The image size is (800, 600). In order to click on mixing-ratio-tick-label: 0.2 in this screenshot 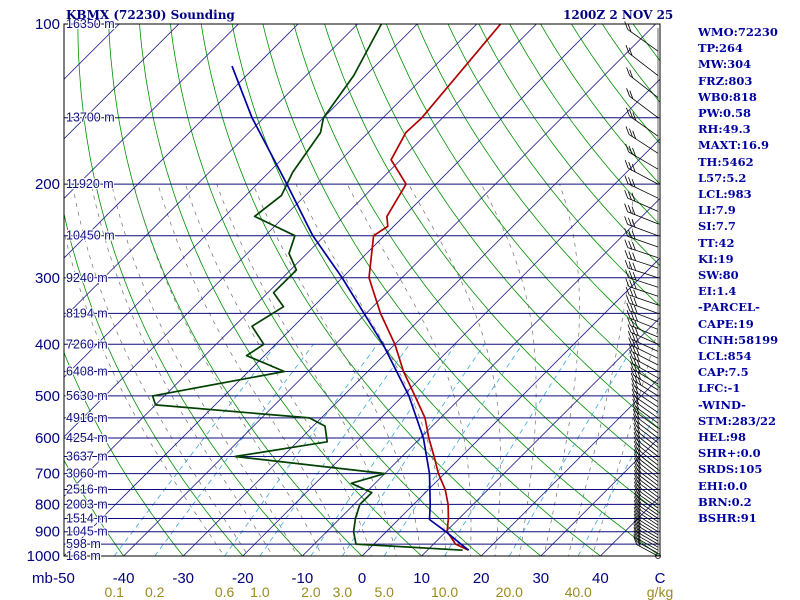, I will do `click(155, 592)`.